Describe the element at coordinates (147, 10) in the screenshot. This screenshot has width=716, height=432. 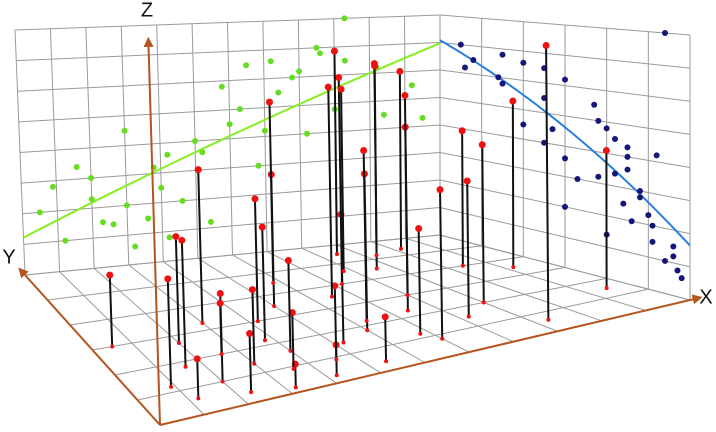
I see `z-axis-label: Z` at that location.